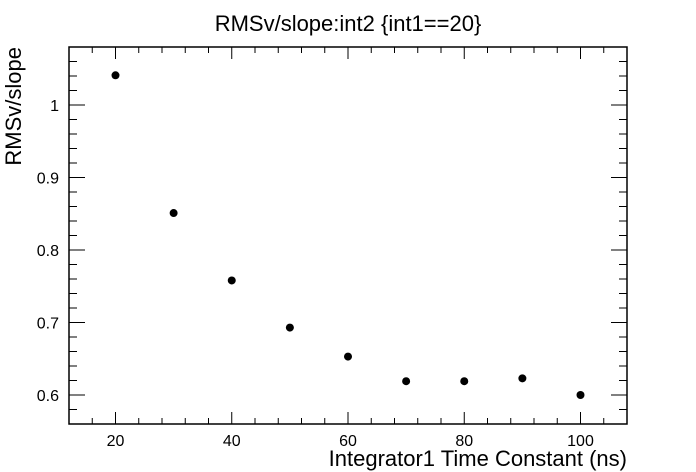 The height and width of the screenshot is (472, 696). I want to click on y-tick-label: 0.9, so click(48, 179).